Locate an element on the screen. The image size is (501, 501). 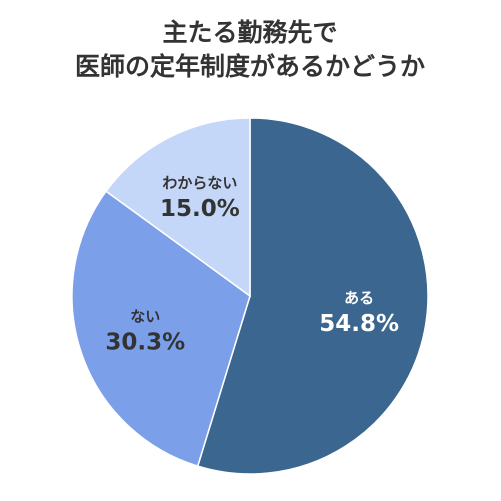
slice-label: わからない is located at coordinates (199, 183).